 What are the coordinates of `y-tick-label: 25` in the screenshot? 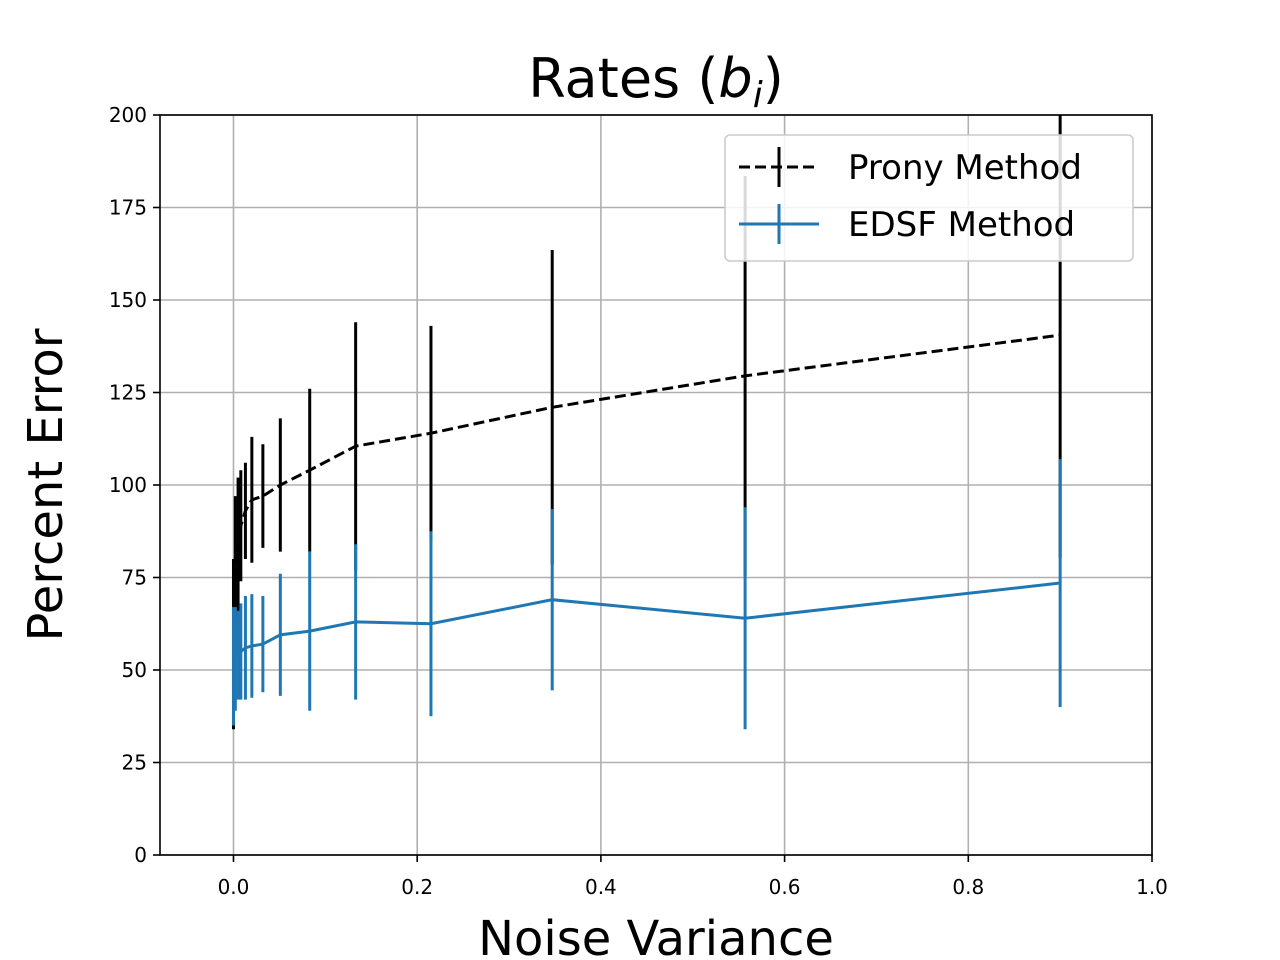 It's located at (134, 763).